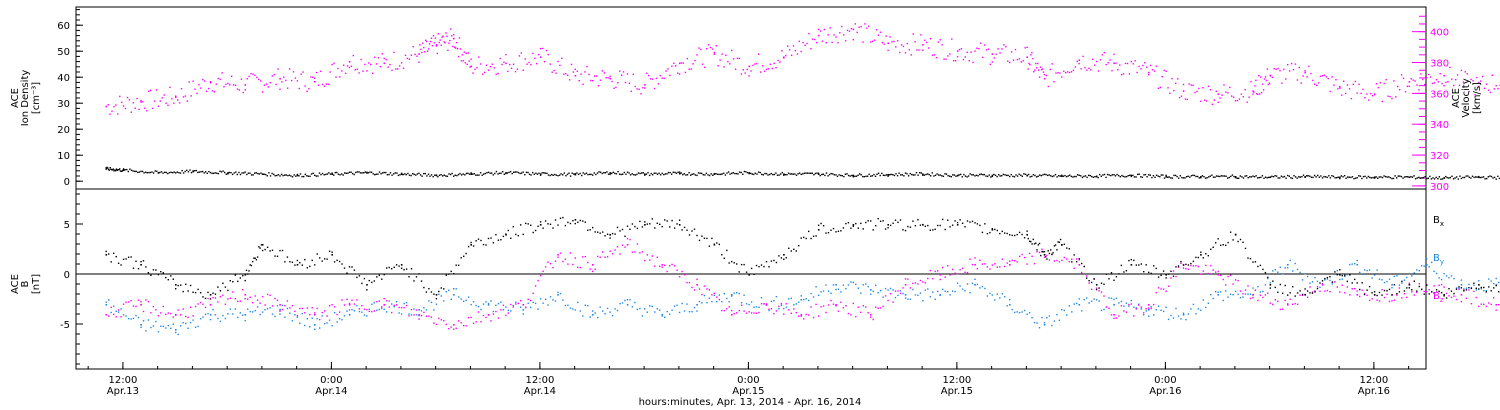  Describe the element at coordinates (63, 26) in the screenshot. I see `y-tick-label: 60` at that location.